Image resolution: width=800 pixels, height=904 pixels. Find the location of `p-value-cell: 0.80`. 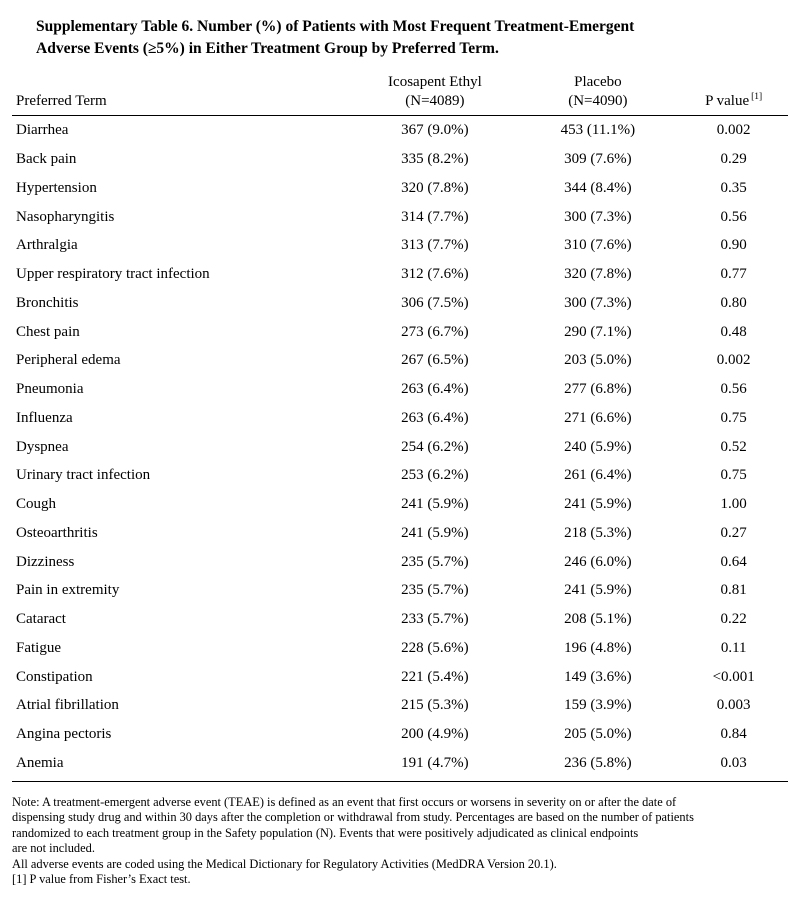

p-value-cell: 0.80 is located at coordinates (733, 302).